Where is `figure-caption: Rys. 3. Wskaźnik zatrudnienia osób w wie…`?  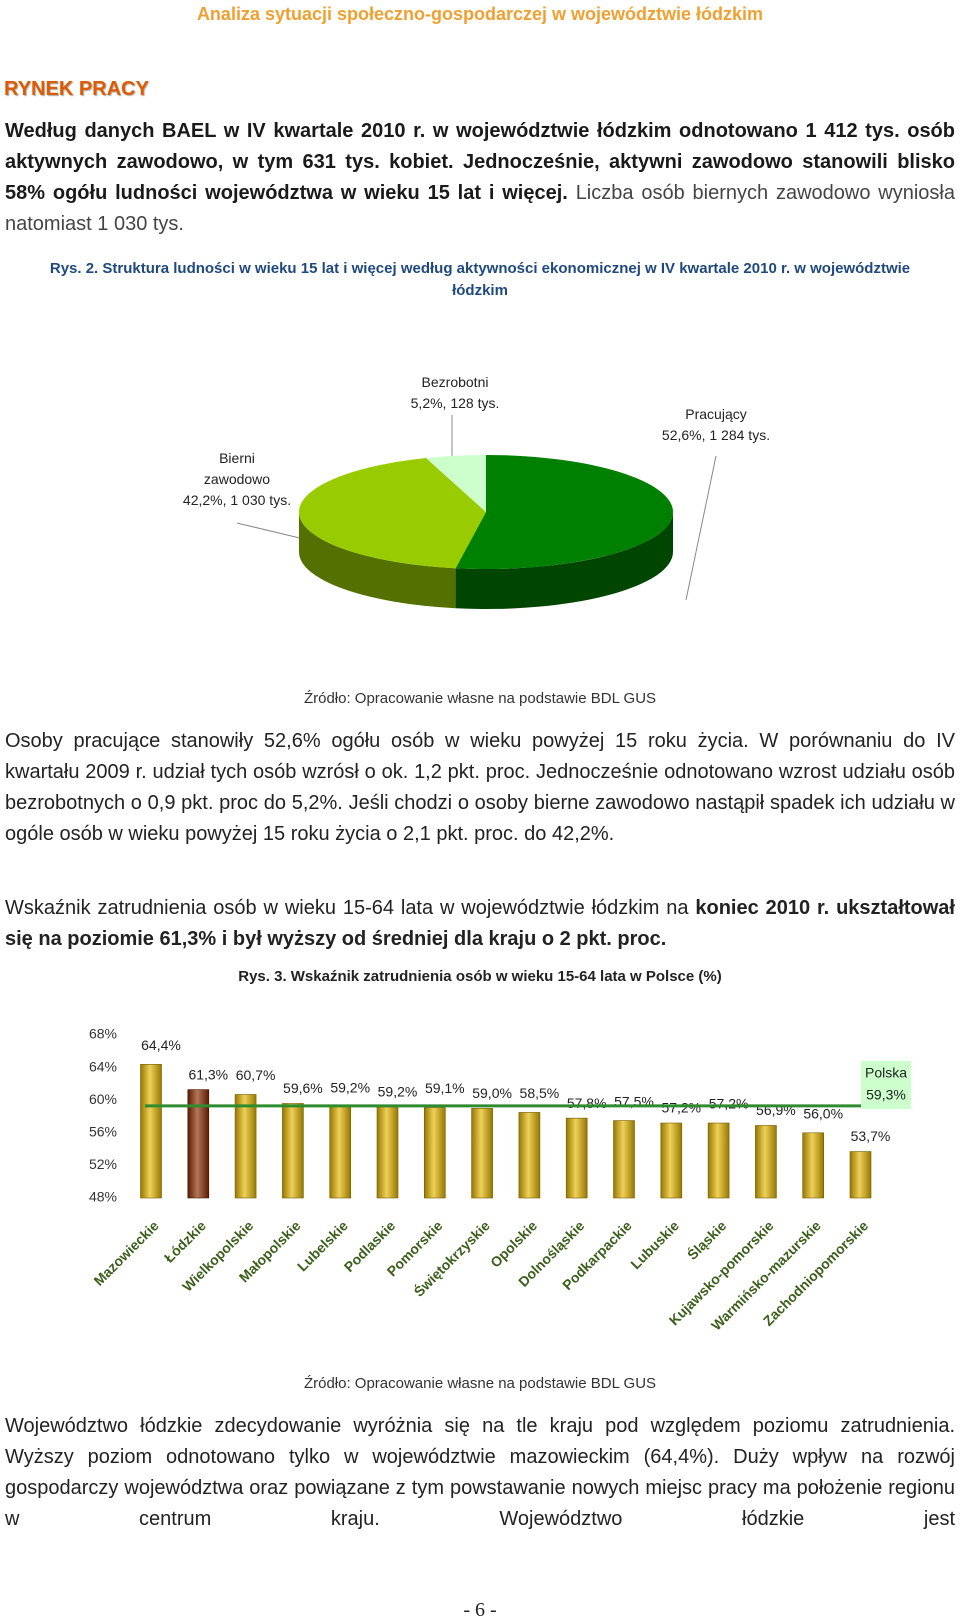
figure-caption: Rys. 3. Wskaźnik zatrudnienia osób w wie… is located at coordinates (480, 976).